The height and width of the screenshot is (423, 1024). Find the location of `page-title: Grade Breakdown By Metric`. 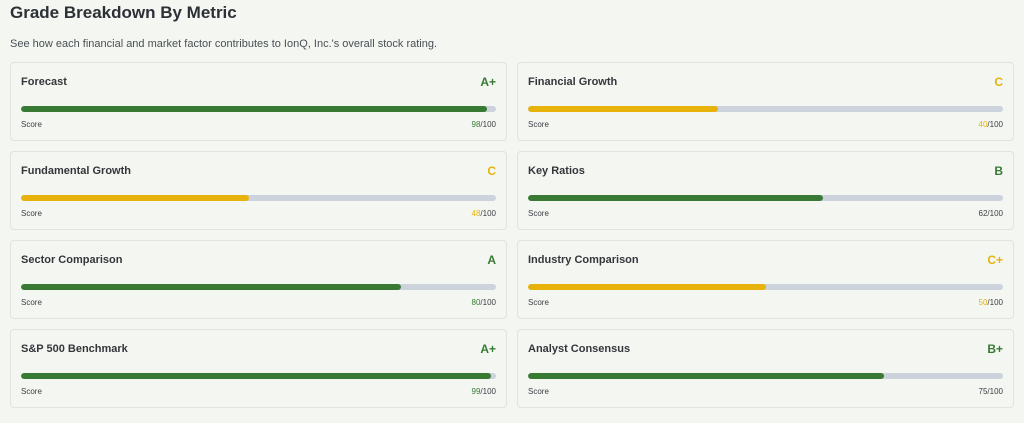

page-title: Grade Breakdown By Metric is located at coordinates (123, 12).